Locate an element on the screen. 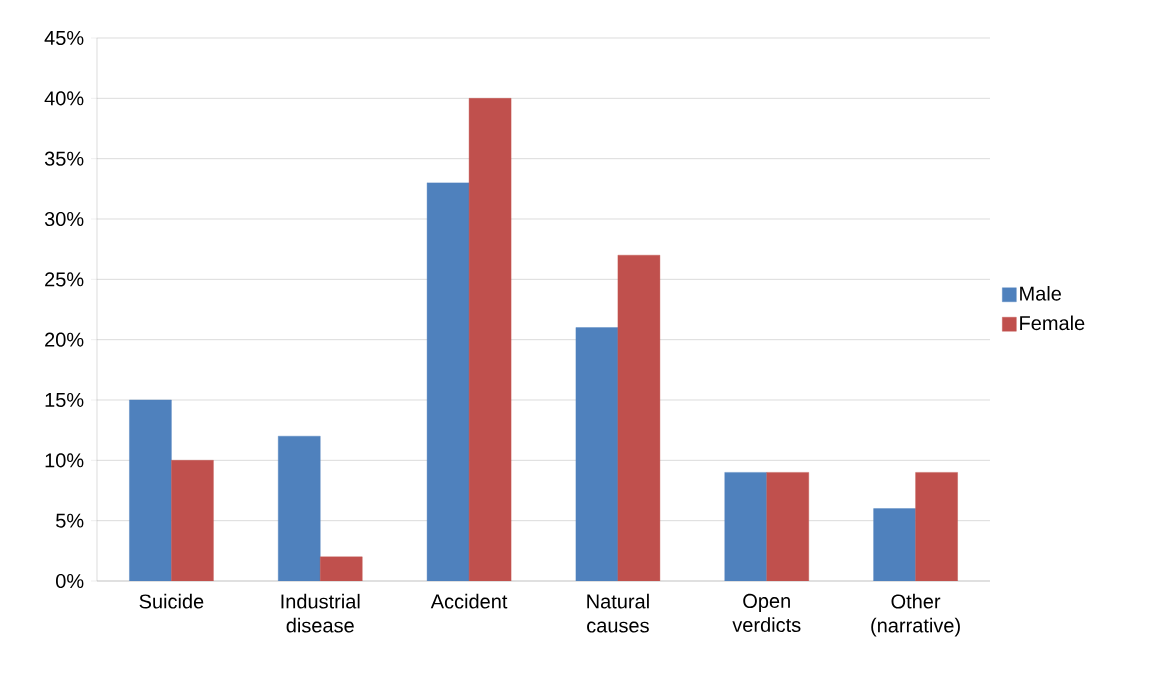  y-tick-label: 40% is located at coordinates (64, 98).